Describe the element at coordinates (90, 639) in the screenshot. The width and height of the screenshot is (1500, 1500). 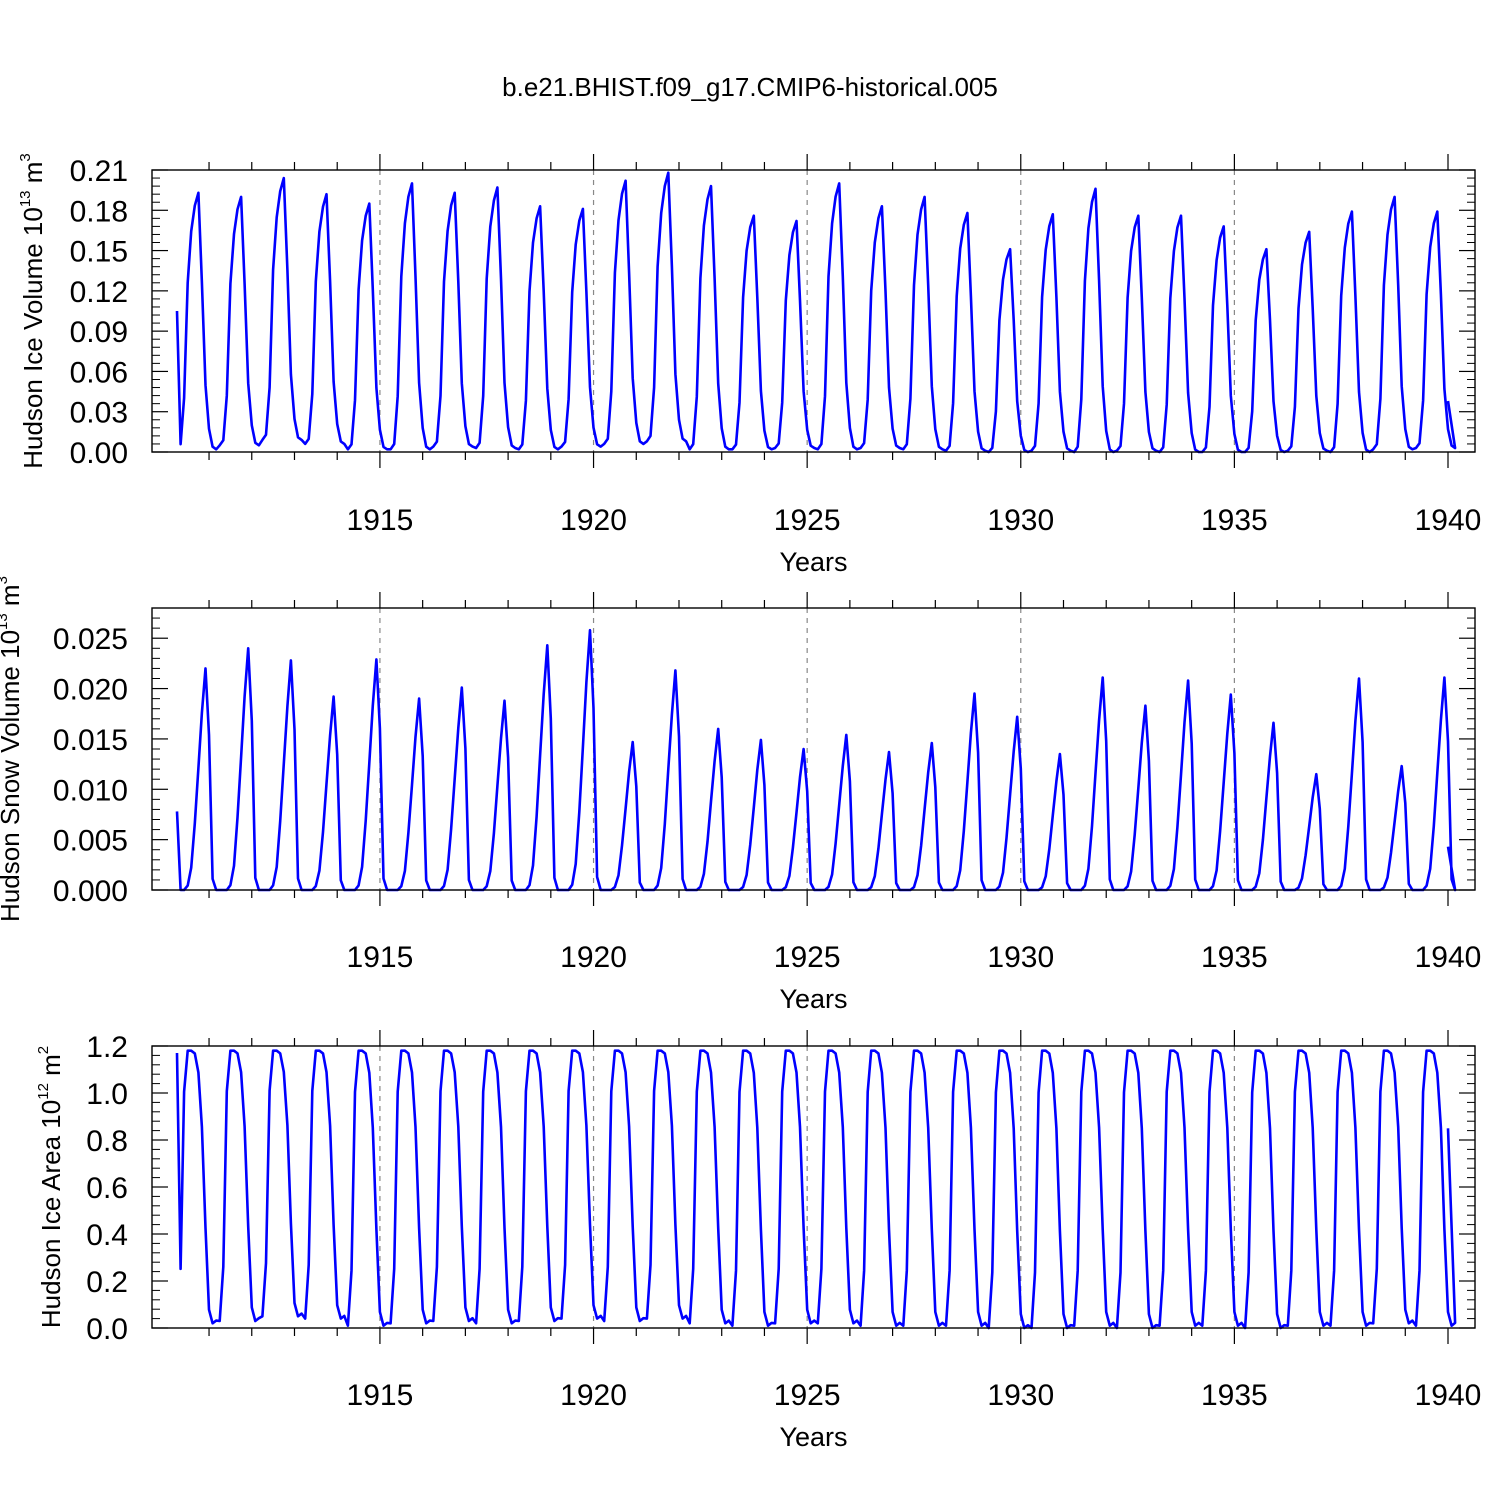
I see `y-tick-label: 0.025` at that location.